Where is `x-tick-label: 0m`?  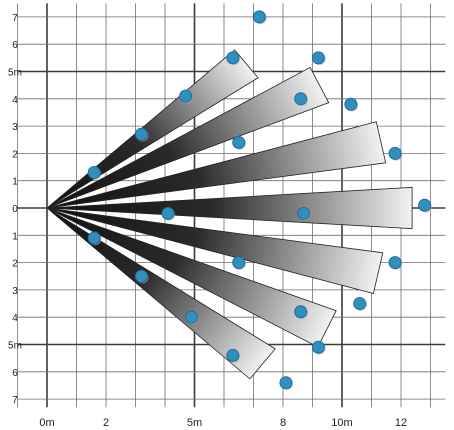
x-tick-label: 0m is located at coordinates (46, 423).